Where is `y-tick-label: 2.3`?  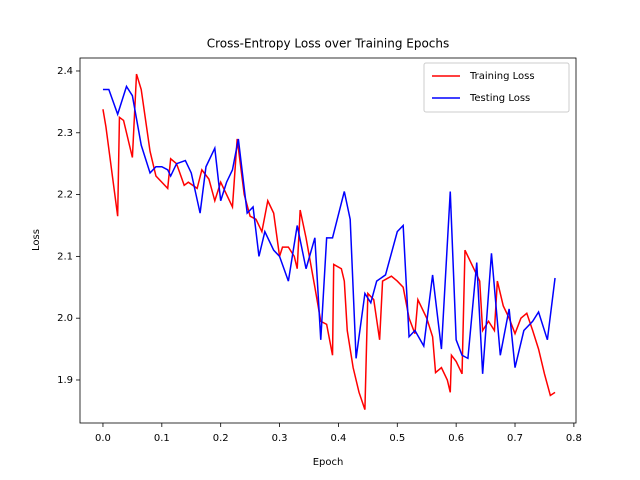
y-tick-label: 2.3 is located at coordinates (65, 133).